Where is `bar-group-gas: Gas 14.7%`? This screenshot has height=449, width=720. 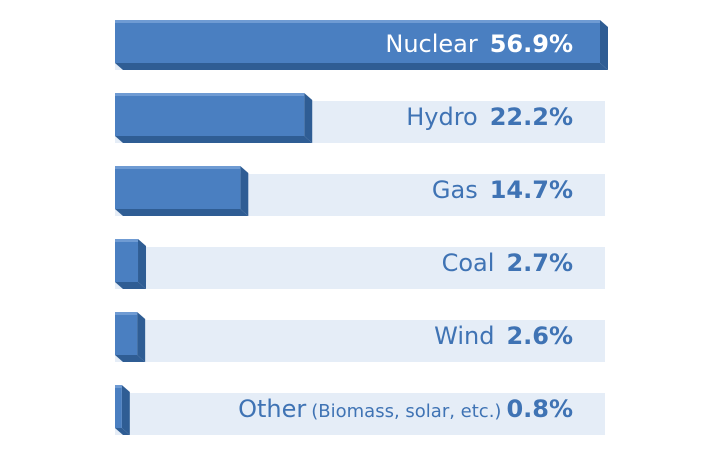
bar-group-gas: Gas 14.7% is located at coordinates (360, 191).